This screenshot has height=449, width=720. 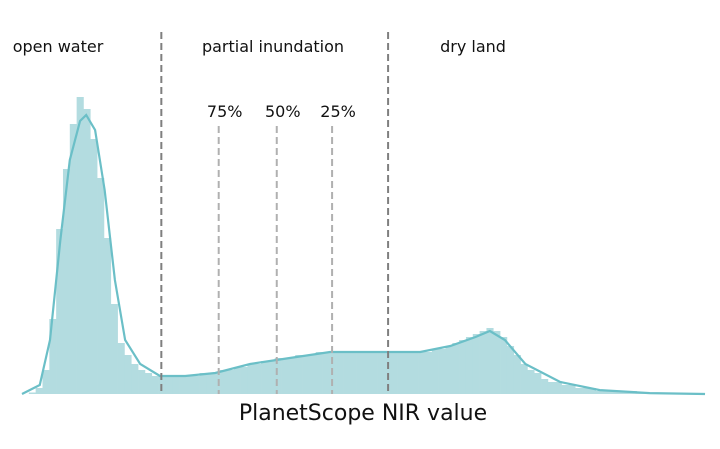 I want to click on region-label: open water, so click(x=58, y=46).